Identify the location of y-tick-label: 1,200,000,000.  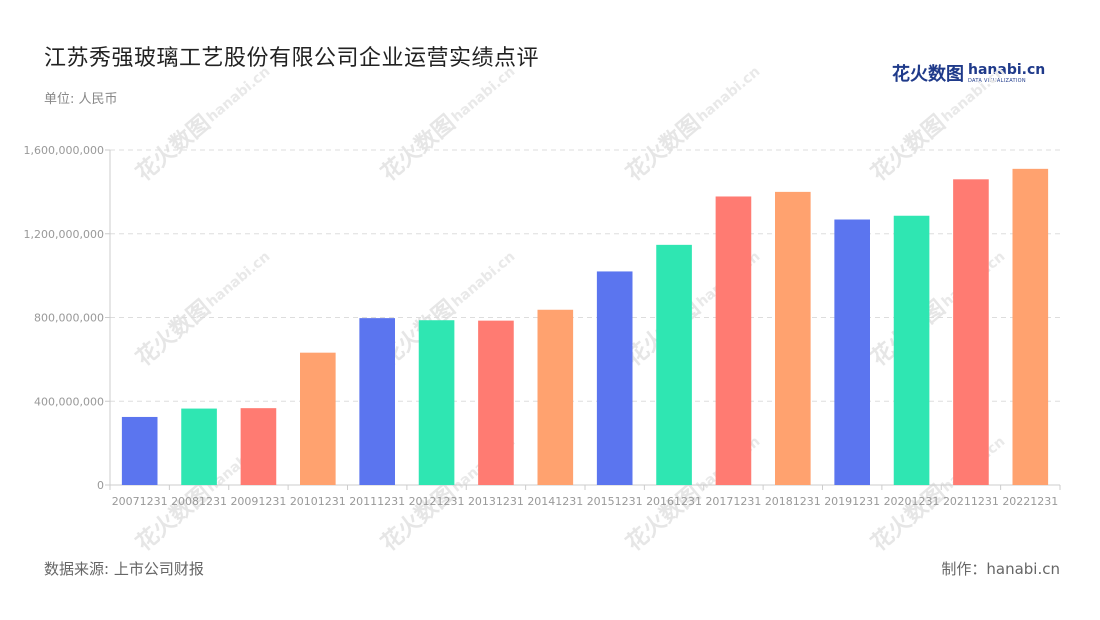
(64, 234).